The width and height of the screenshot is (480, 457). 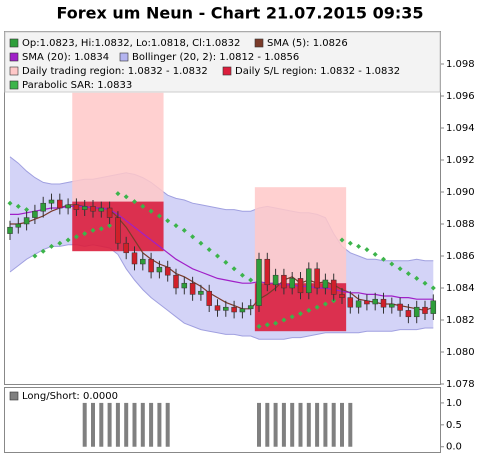 I want to click on y-tick-label: 1.094, so click(x=460, y=128).